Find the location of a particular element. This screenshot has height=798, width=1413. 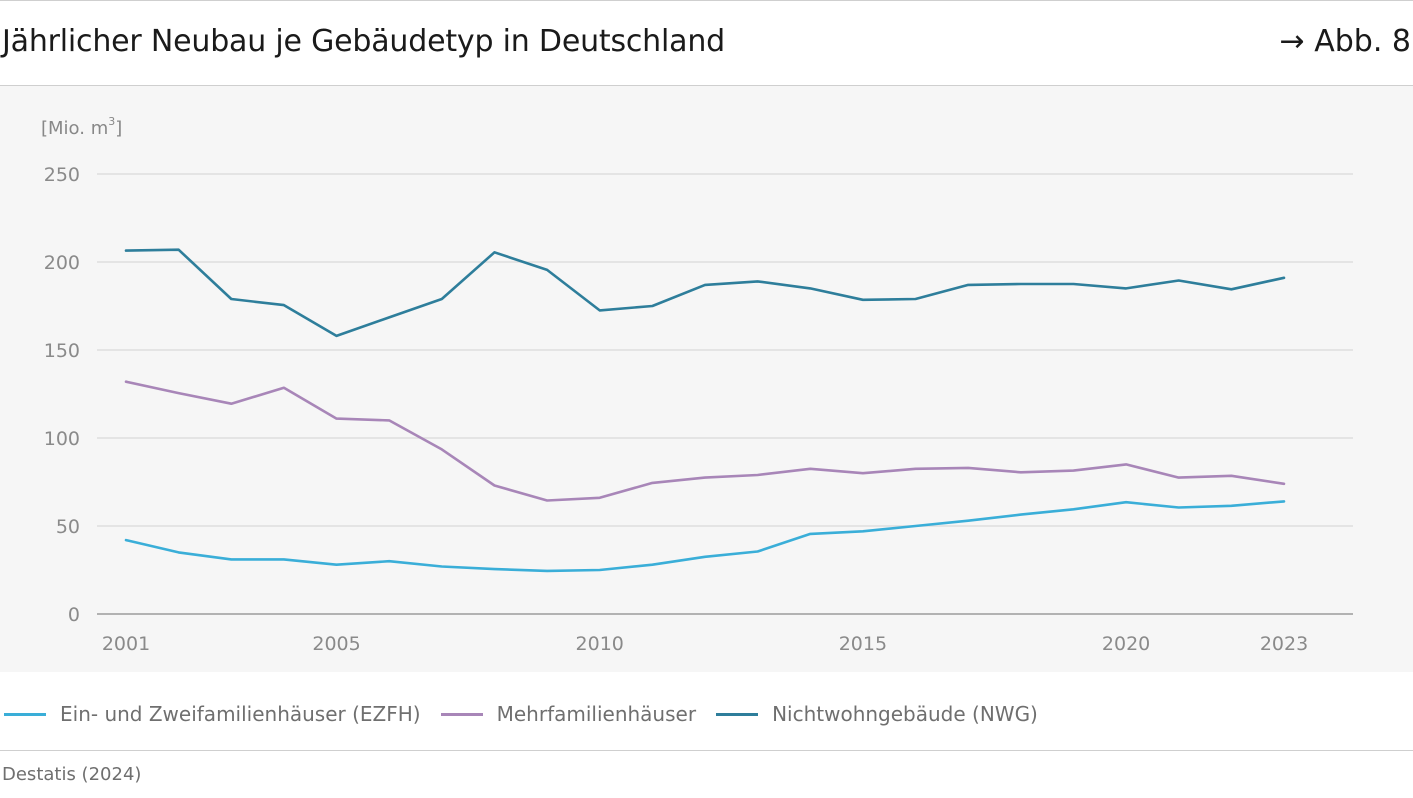

figure-reference: → Abb. 8 is located at coordinates (1345, 41).